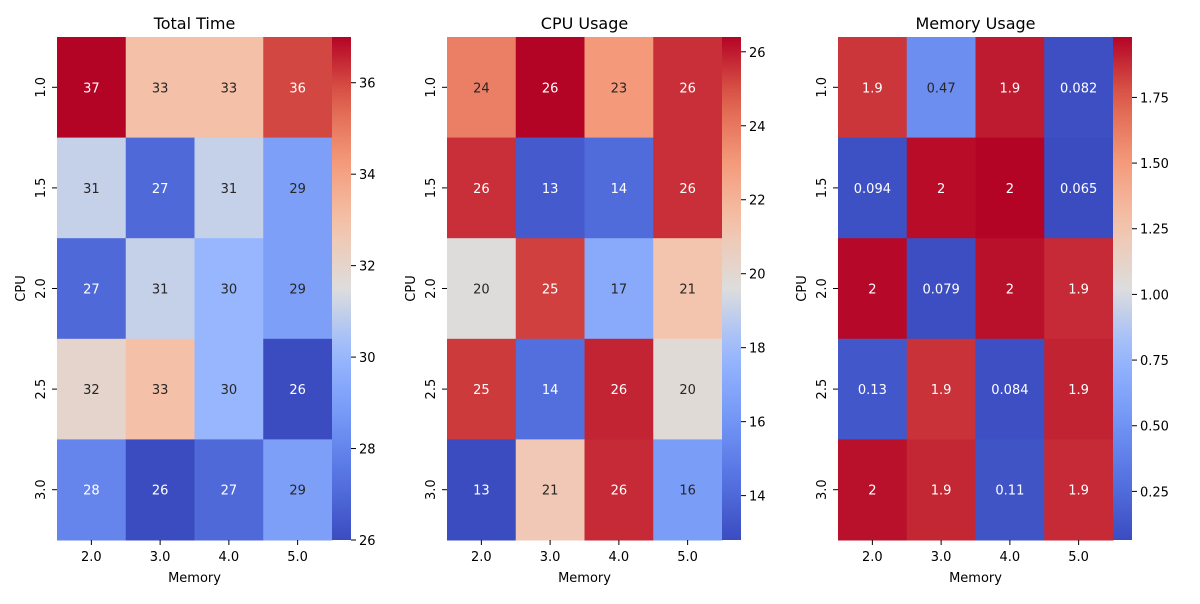  What do you see at coordinates (872, 189) in the screenshot?
I see `cell-value-label: 0.094` at bounding box center [872, 189].